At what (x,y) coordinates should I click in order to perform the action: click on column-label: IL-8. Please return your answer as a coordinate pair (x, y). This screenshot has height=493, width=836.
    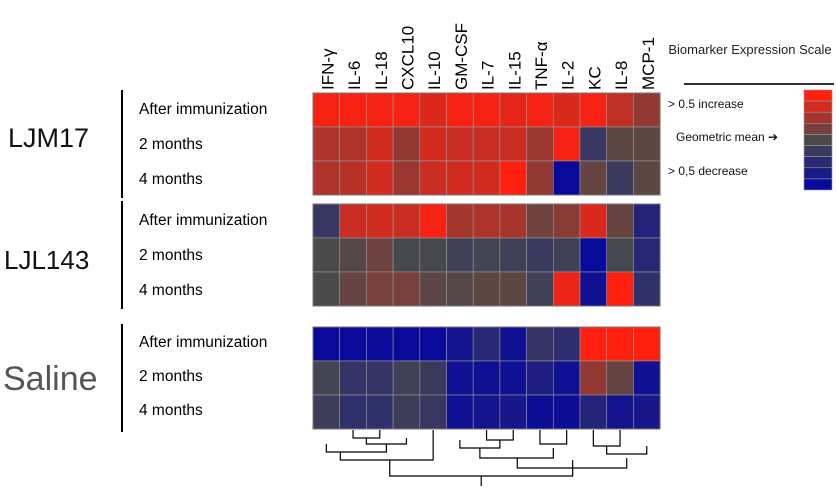
    Looking at the image, I should click on (621, 75).